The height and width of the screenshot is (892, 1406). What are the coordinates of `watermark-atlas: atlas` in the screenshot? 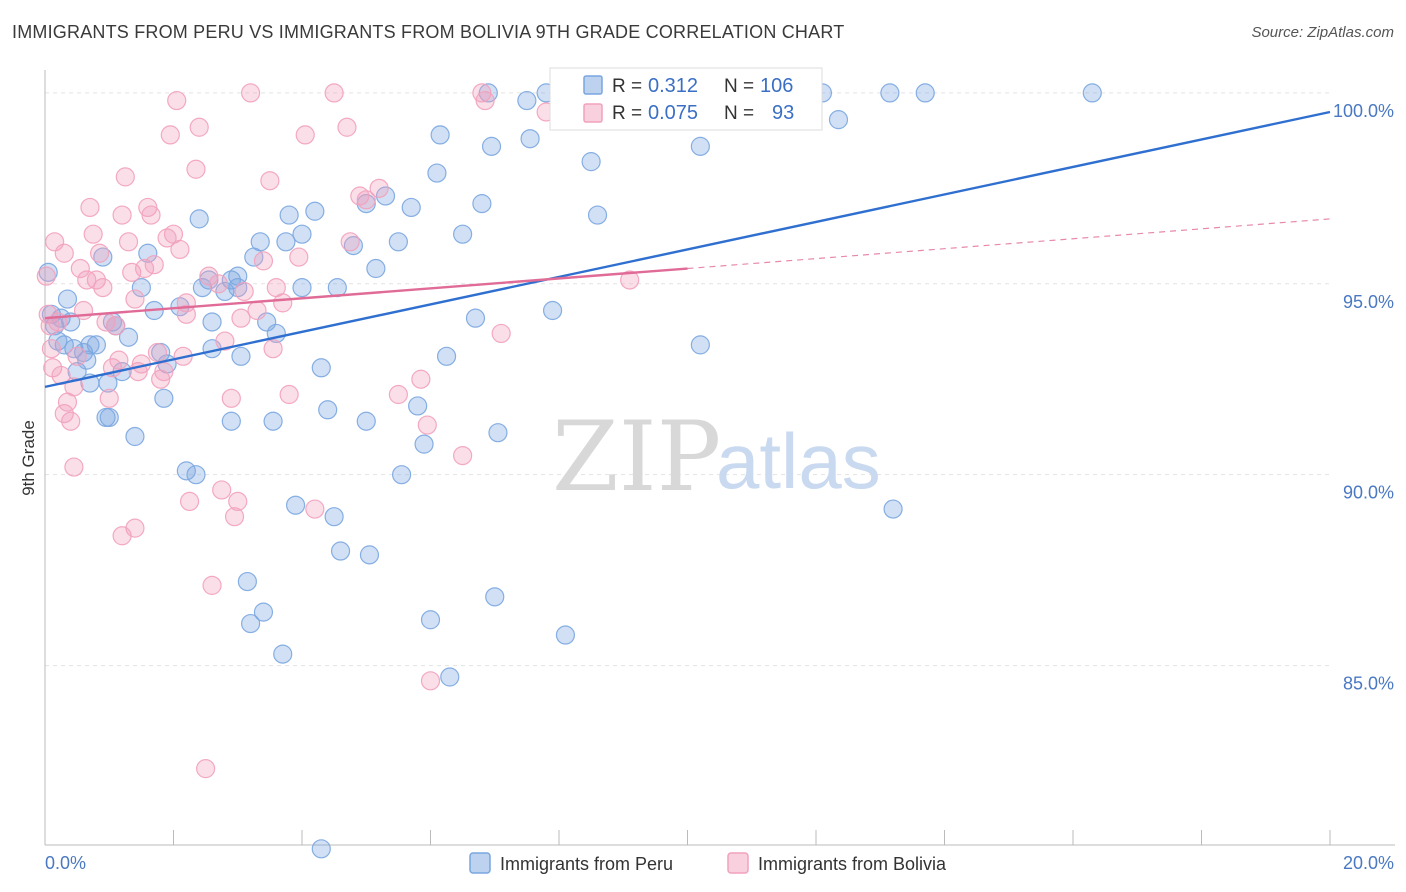 It's located at (798, 461).